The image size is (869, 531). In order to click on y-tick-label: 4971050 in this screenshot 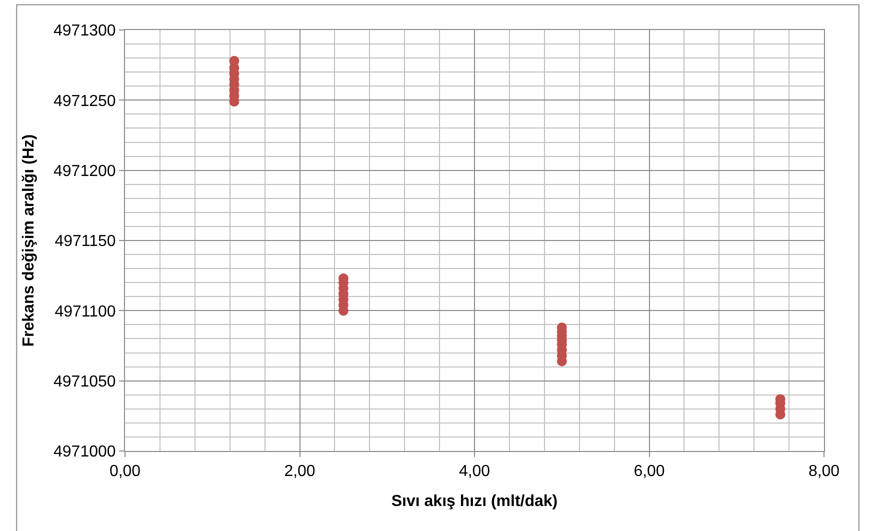, I will do `click(85, 381)`.